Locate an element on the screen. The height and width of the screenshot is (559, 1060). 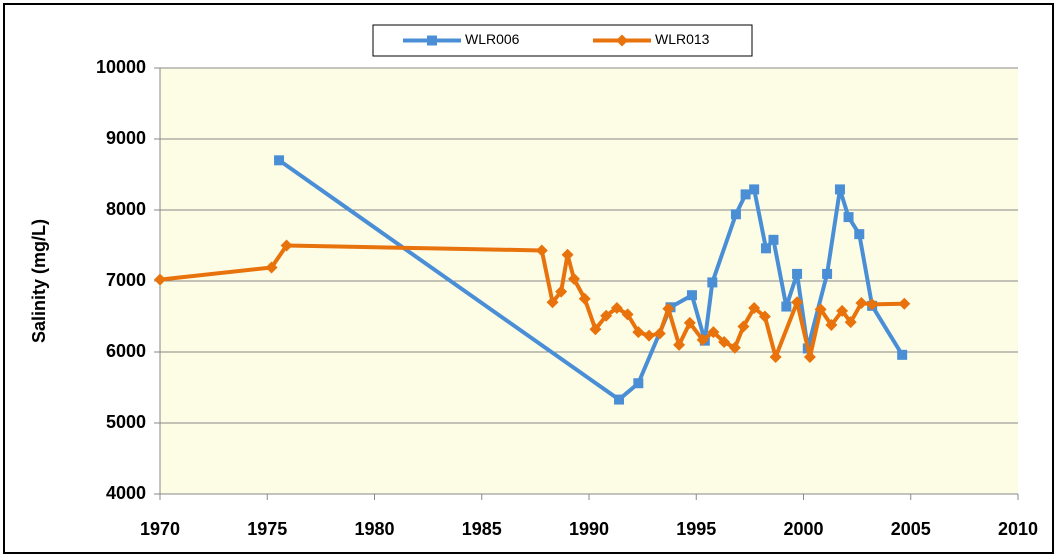
y-tick-label: 8000 is located at coordinates (126, 209).